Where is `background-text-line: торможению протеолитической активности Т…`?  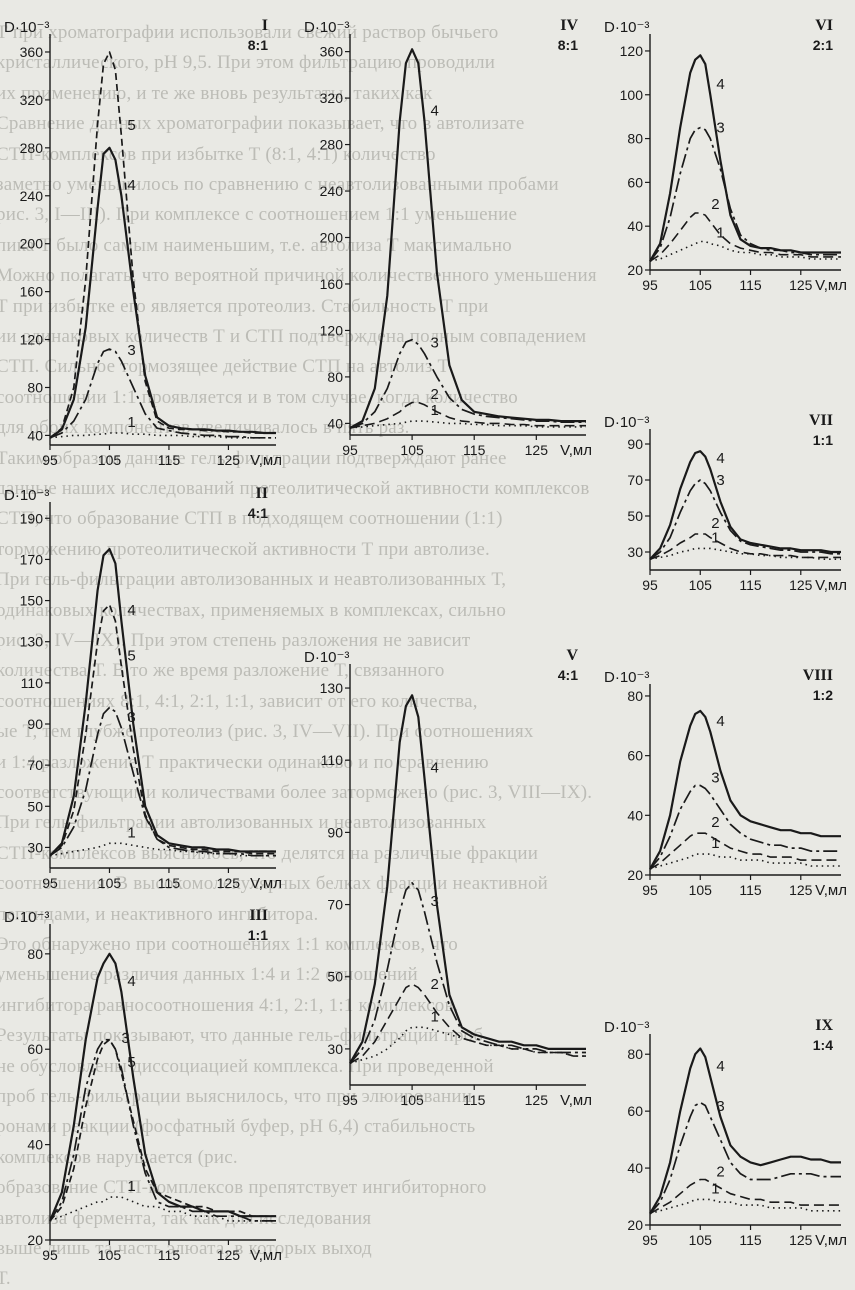
background-text-line: торможению протеолитической активности Т… is located at coordinates (245, 549).